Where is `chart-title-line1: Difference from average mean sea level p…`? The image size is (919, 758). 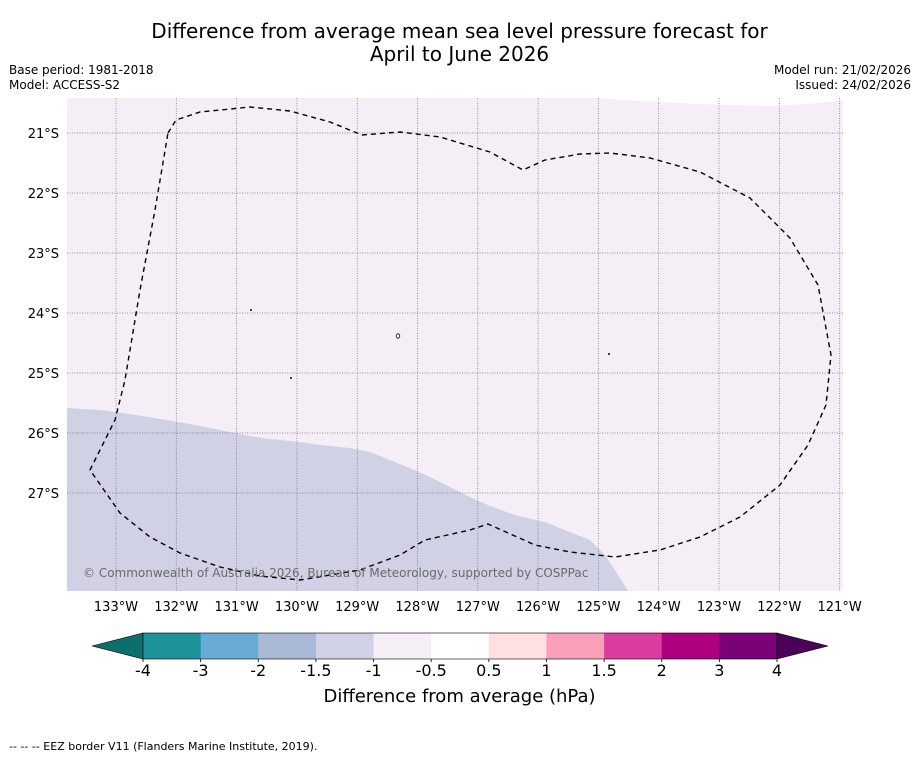
chart-title-line1: Difference from average mean sea level p… is located at coordinates (459, 31).